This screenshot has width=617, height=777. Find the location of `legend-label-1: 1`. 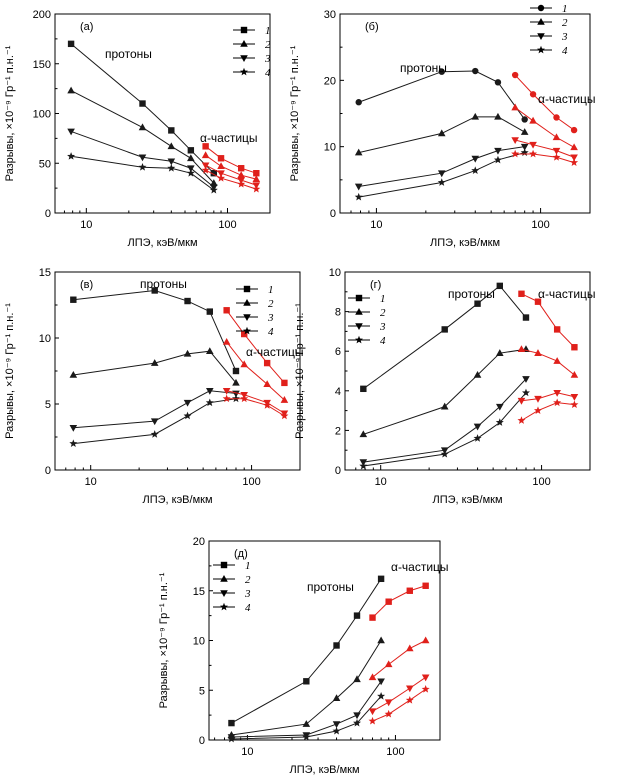

legend-label-1: 1 is located at coordinates (248, 566).